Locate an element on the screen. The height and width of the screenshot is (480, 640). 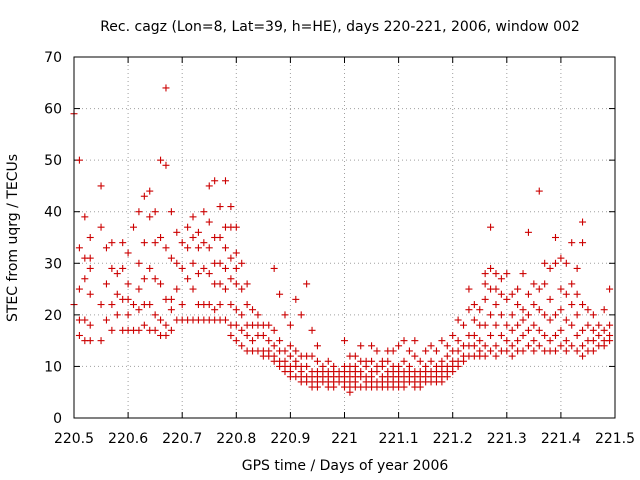
x-tick-label: 221.5 is located at coordinates (615, 439).